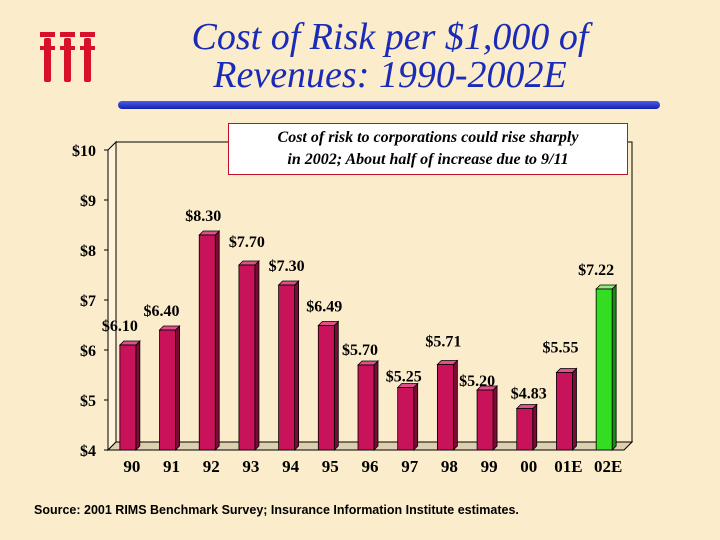  I want to click on y-tick-label: $8, so click(88, 251).